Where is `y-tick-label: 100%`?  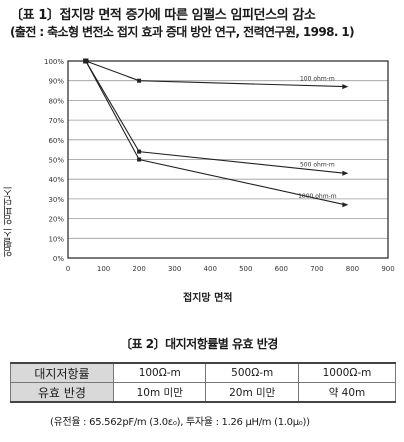 y-tick-label: 100% is located at coordinates (54, 62).